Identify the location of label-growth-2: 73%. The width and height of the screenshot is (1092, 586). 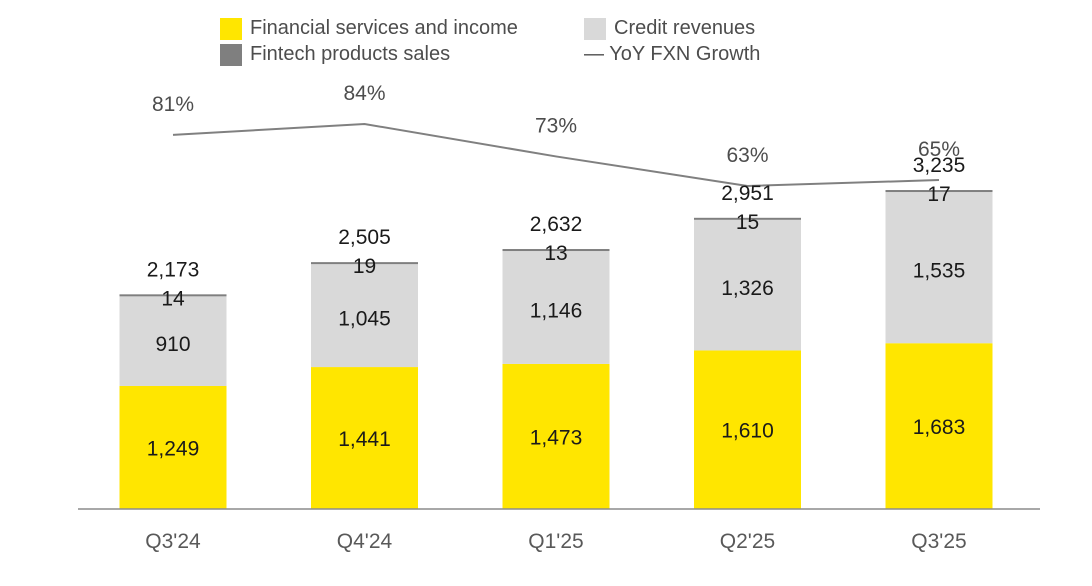
(556, 125).